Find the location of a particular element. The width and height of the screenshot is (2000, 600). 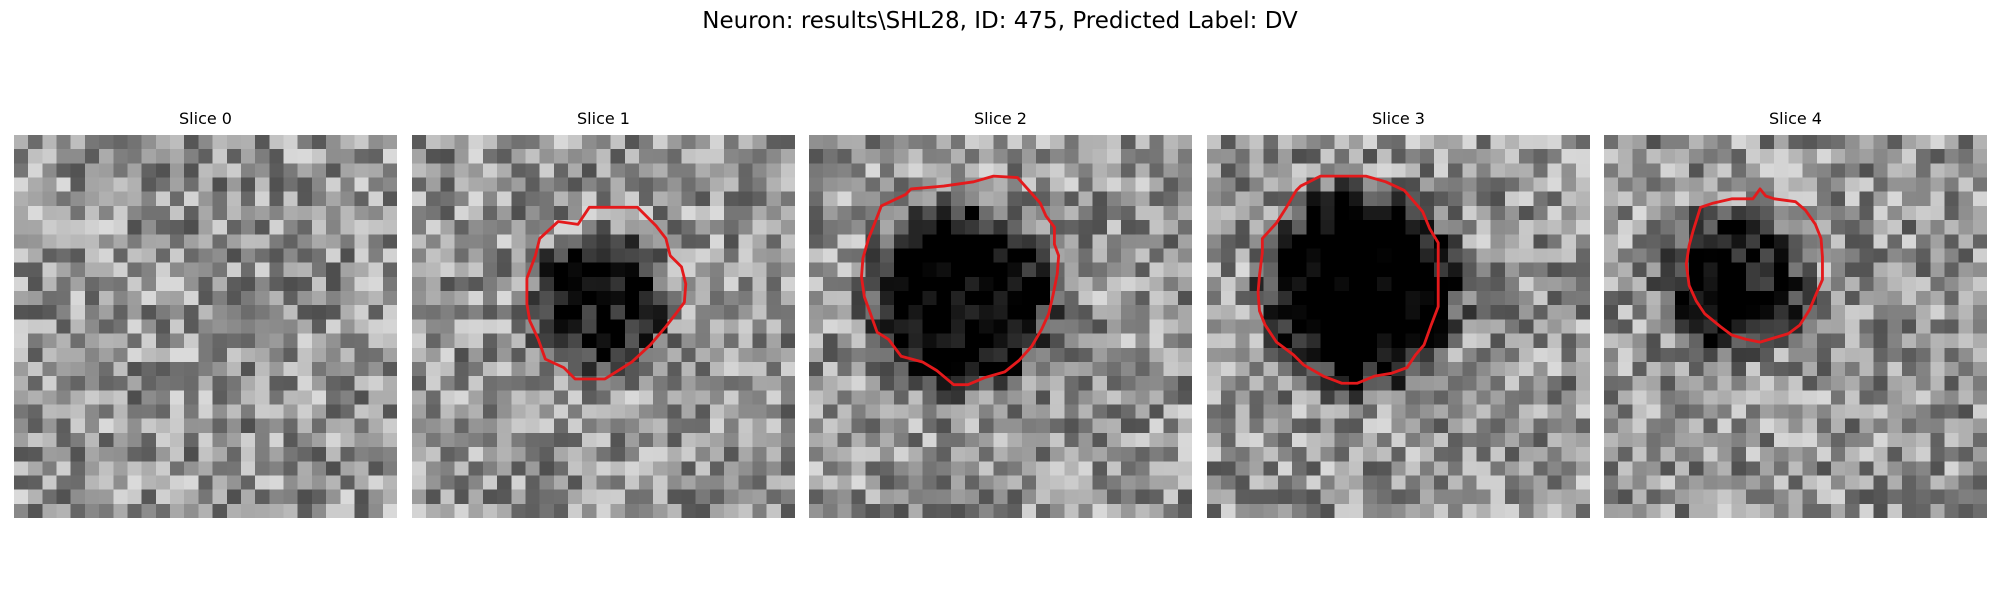

slice-panel-2: Slice 2 is located at coordinates (1000, 313).